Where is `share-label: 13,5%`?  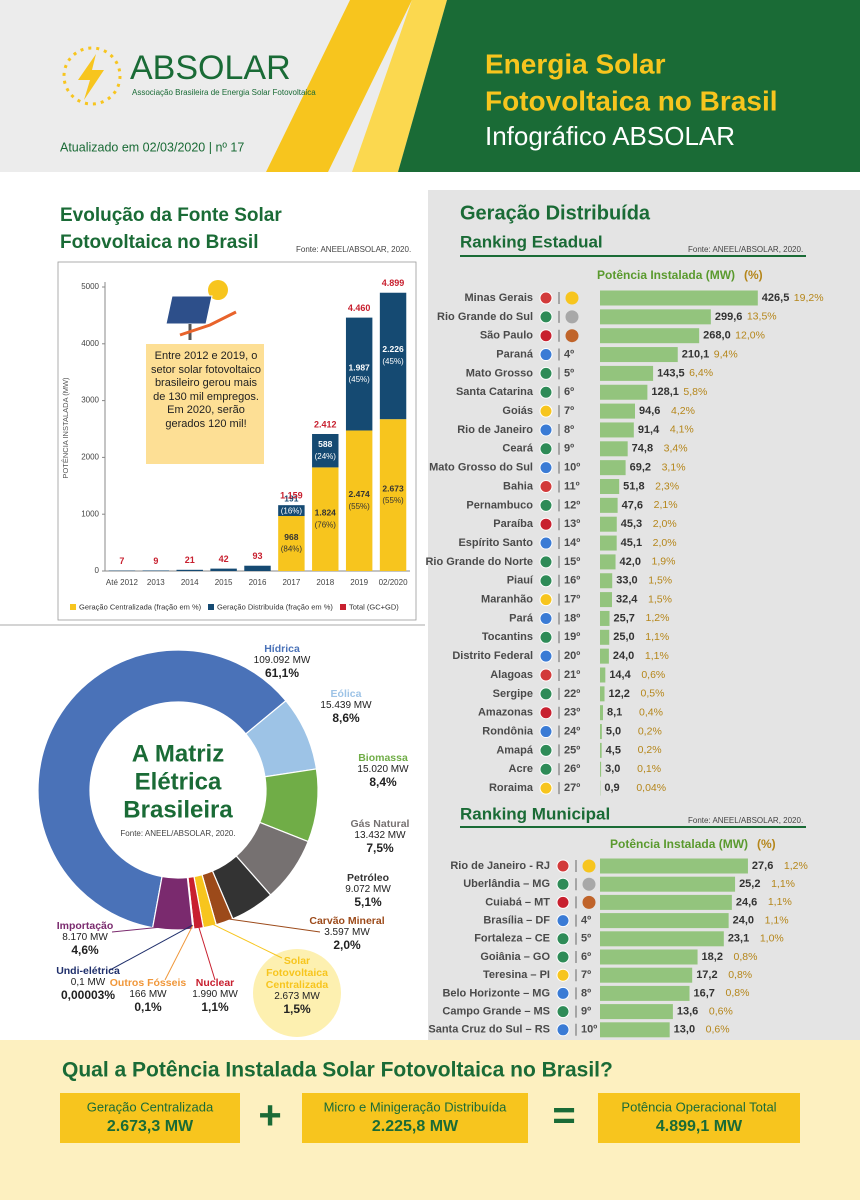 share-label: 13,5% is located at coordinates (762, 317).